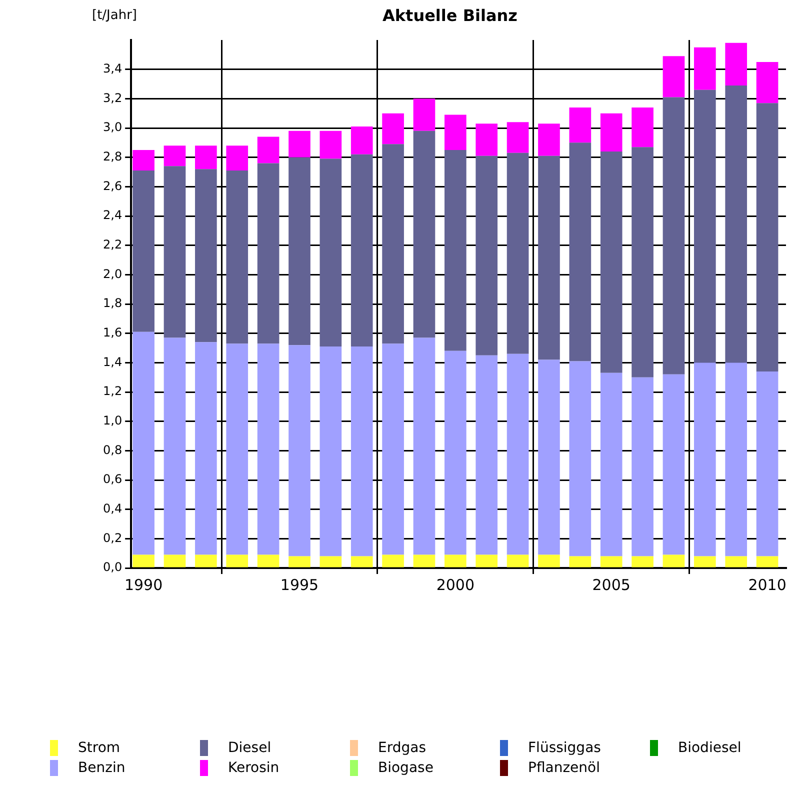 This screenshot has height=788, width=794. Describe the element at coordinates (112, 508) in the screenshot. I see `y-tick-label: 0,4` at that location.